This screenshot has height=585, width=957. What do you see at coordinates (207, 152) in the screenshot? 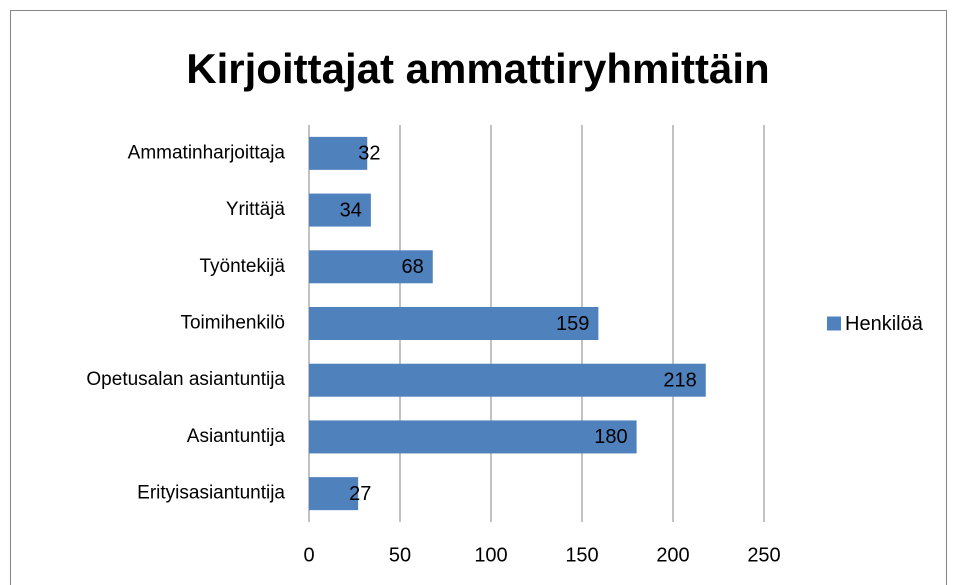
I see `y-tick-label: Ammatinharjoittaja` at bounding box center [207, 152].